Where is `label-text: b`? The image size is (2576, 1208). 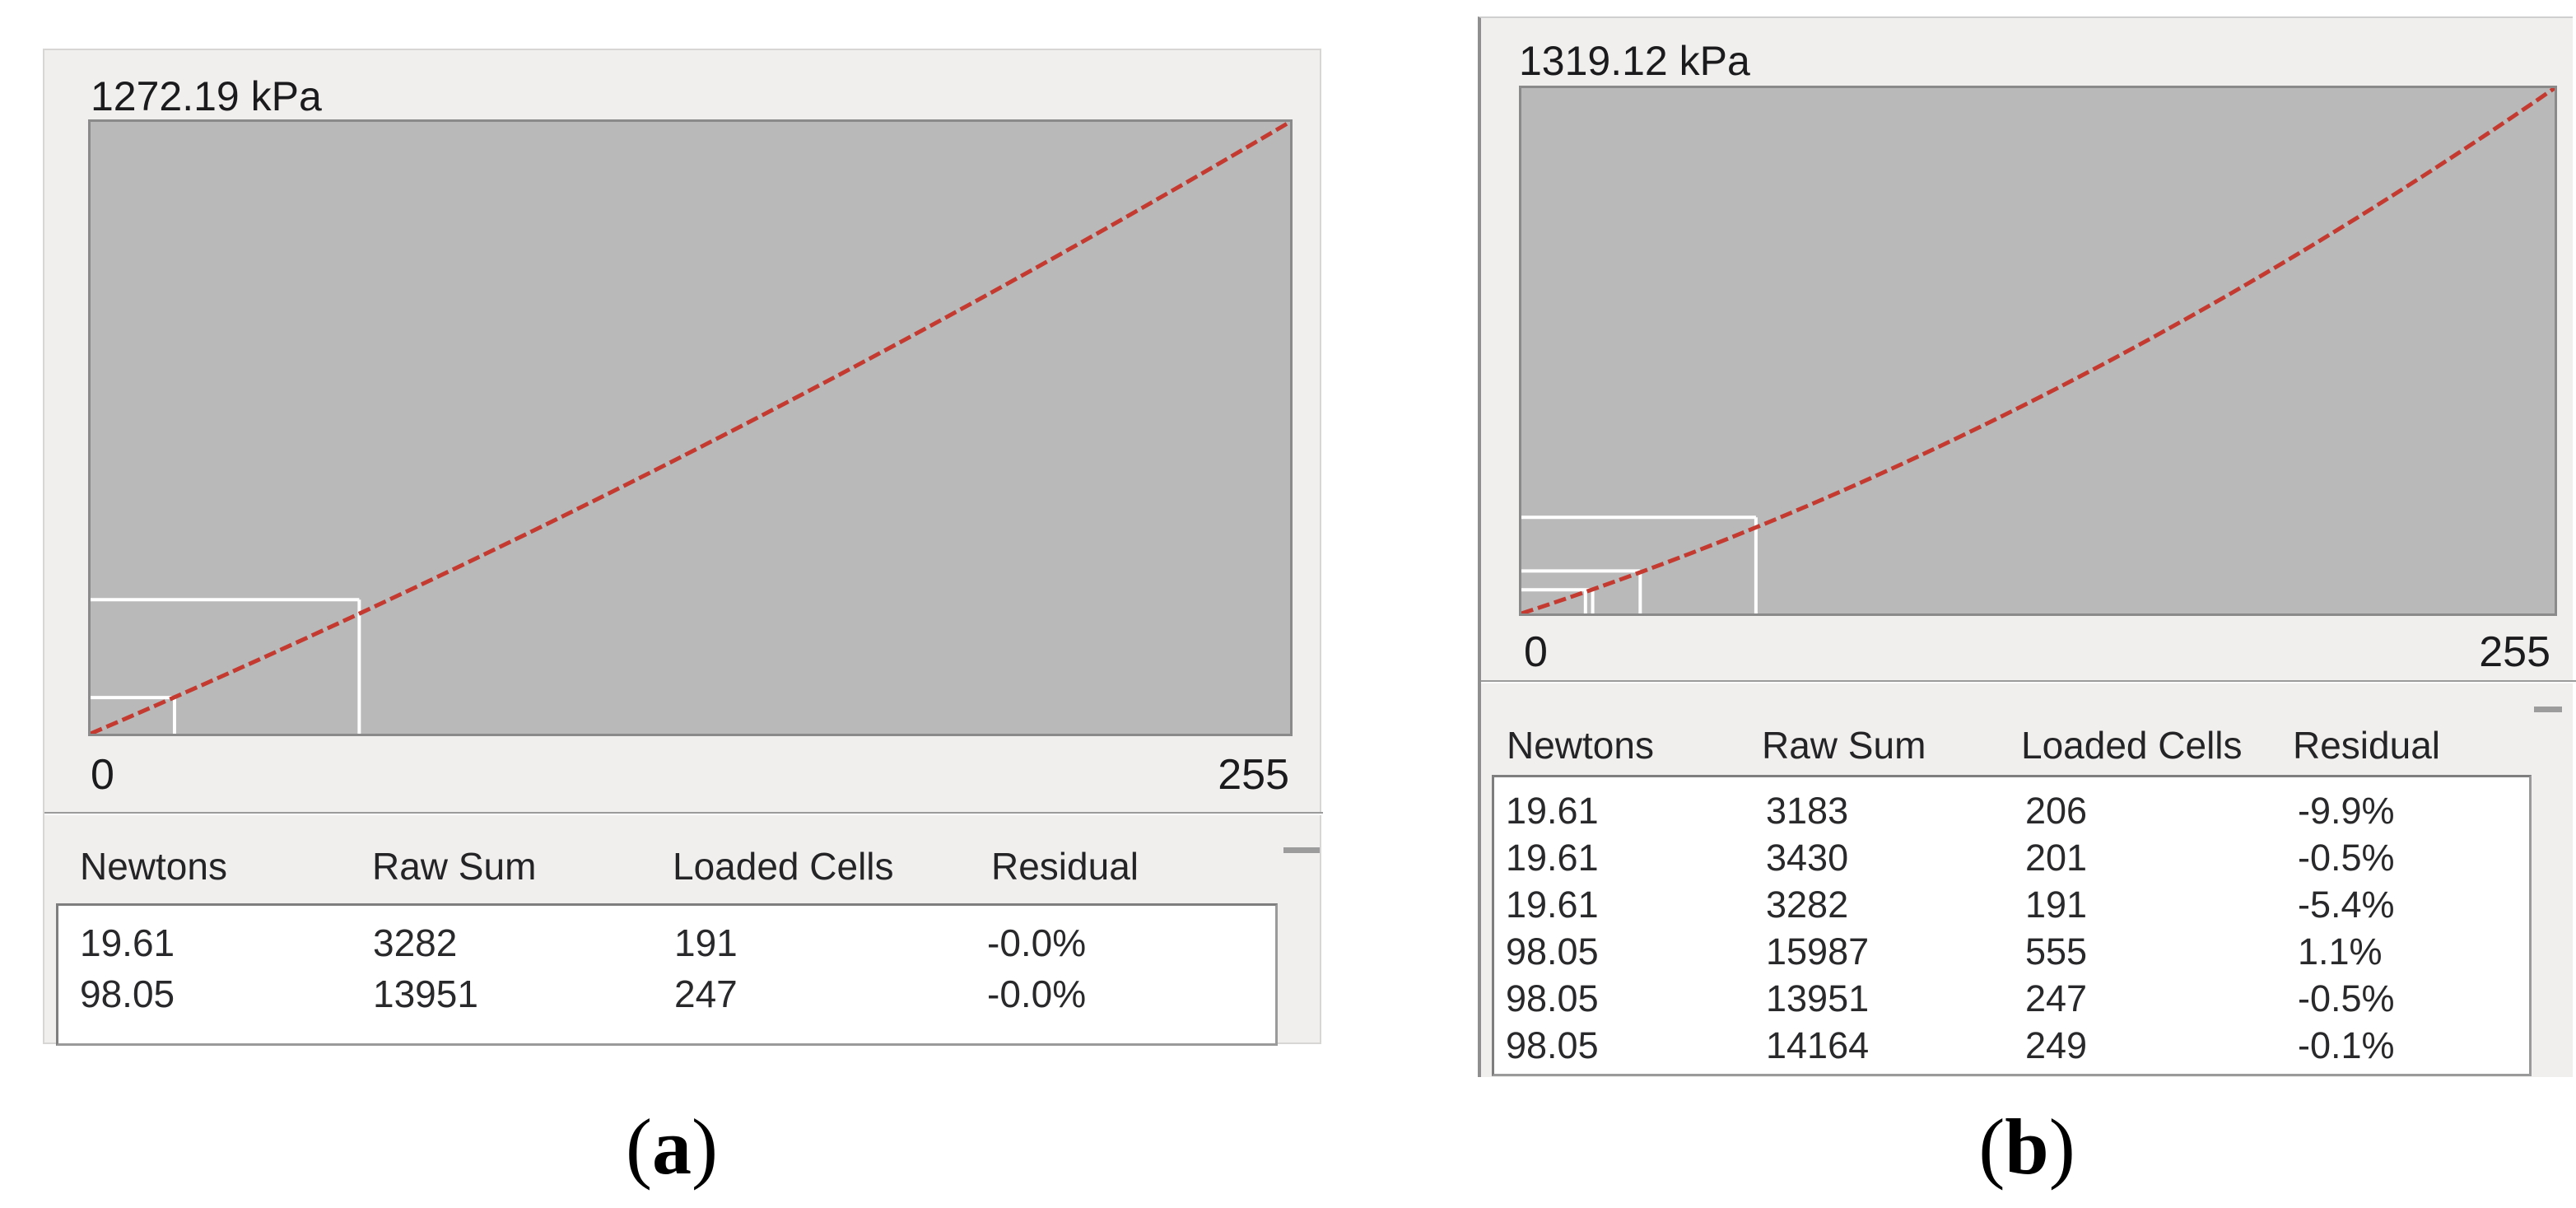 label-text: b is located at coordinates (2027, 1147).